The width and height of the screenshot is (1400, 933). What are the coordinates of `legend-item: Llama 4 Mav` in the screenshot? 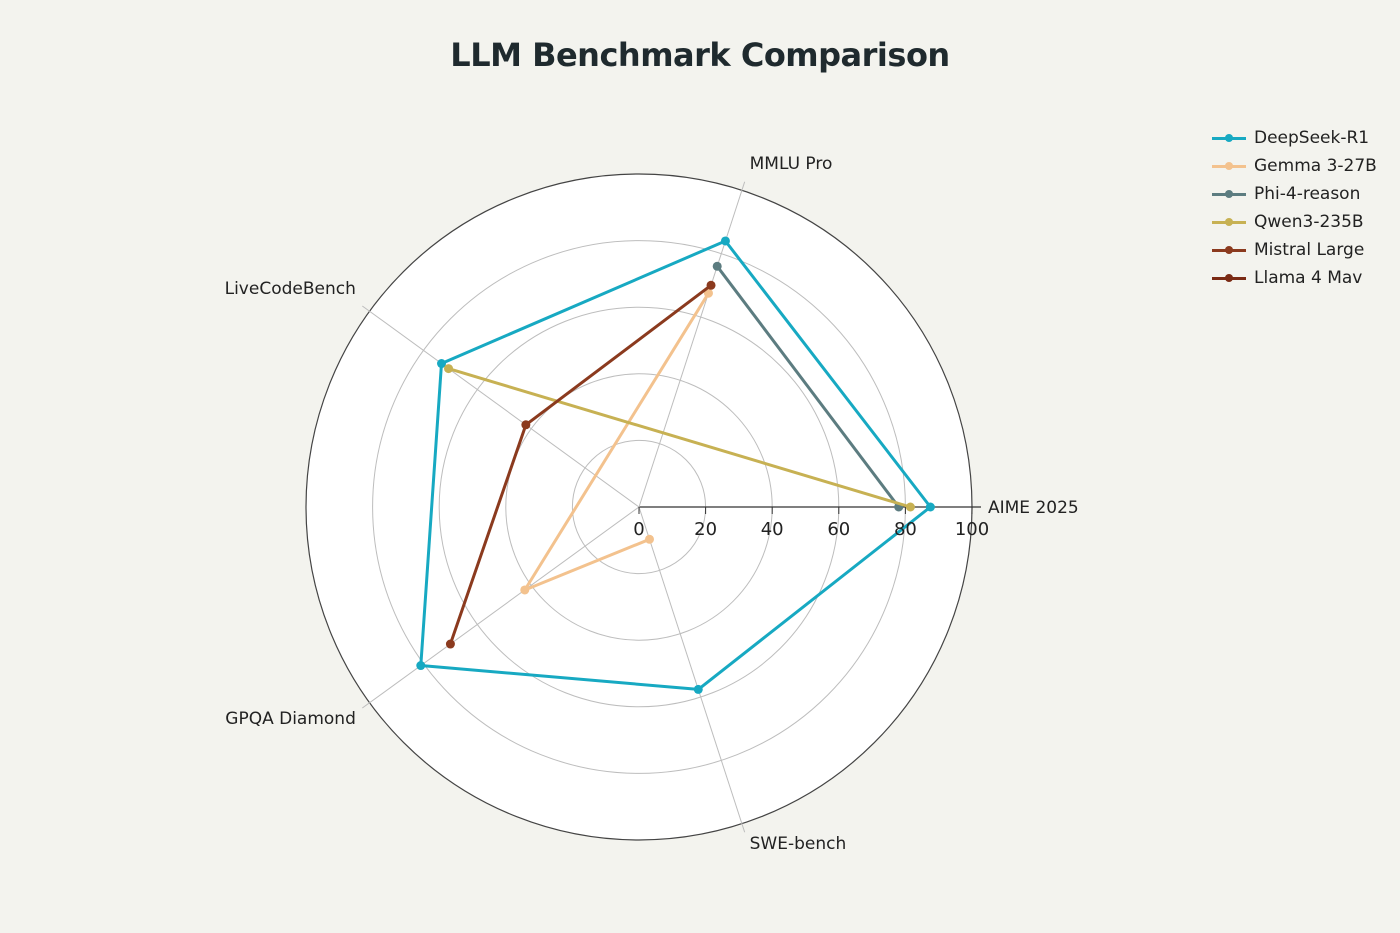 It's located at (1294, 278).